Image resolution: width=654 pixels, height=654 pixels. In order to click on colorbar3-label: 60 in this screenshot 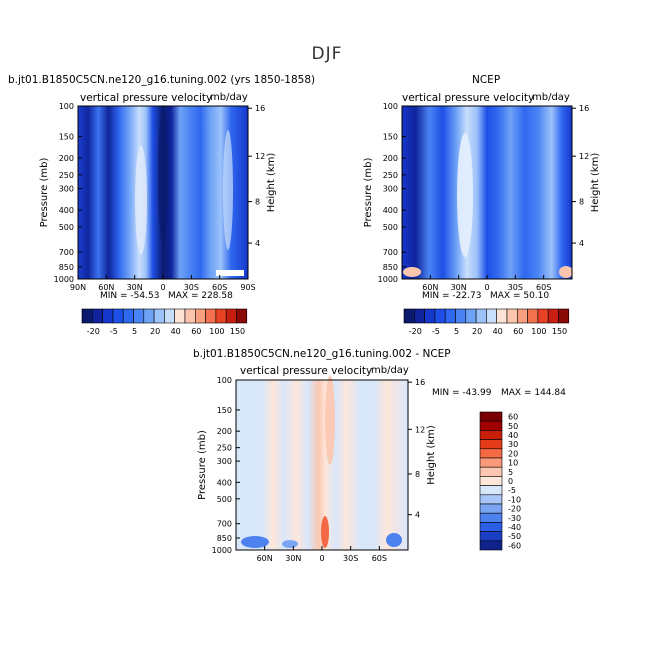, I will do `click(513, 417)`.